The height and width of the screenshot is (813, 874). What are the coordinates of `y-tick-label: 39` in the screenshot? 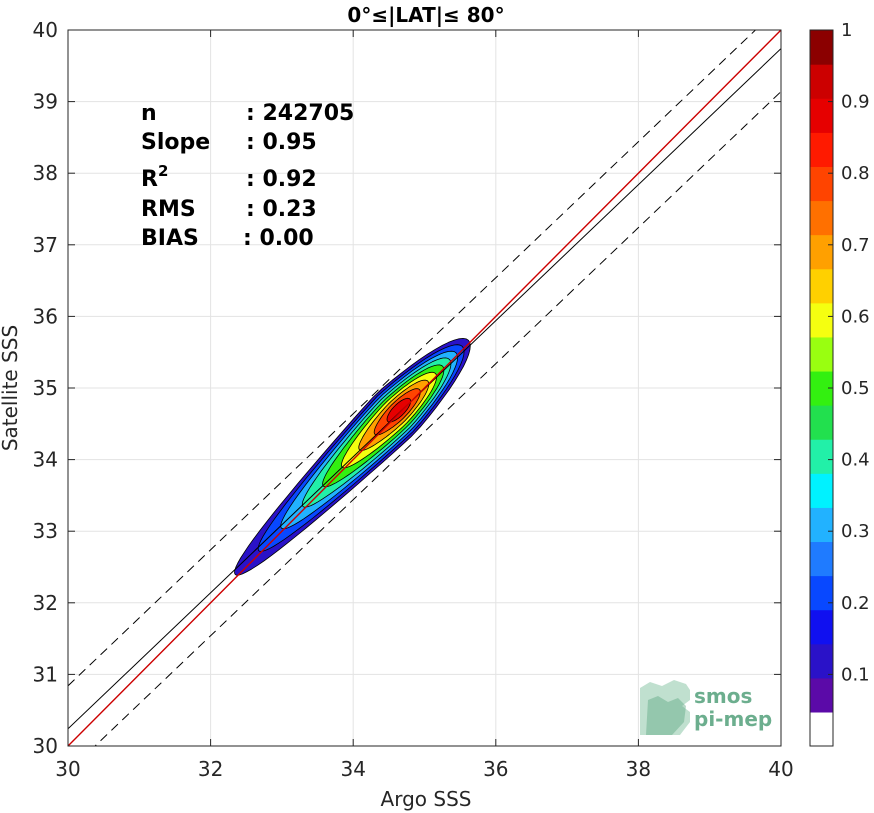 It's located at (45, 102).